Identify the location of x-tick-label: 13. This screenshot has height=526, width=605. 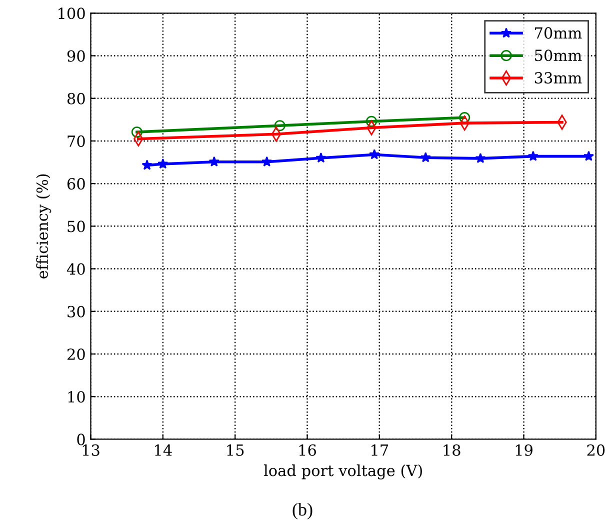
(91, 450).